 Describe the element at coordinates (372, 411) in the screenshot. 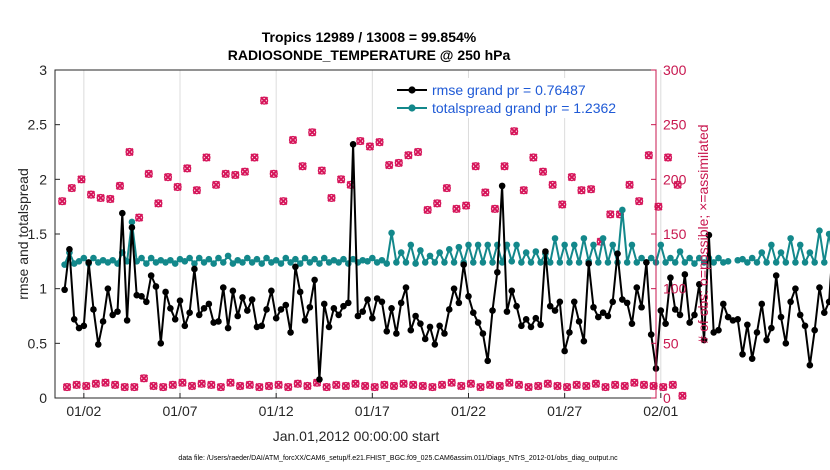

I see `x-tick-label: 01/17` at that location.